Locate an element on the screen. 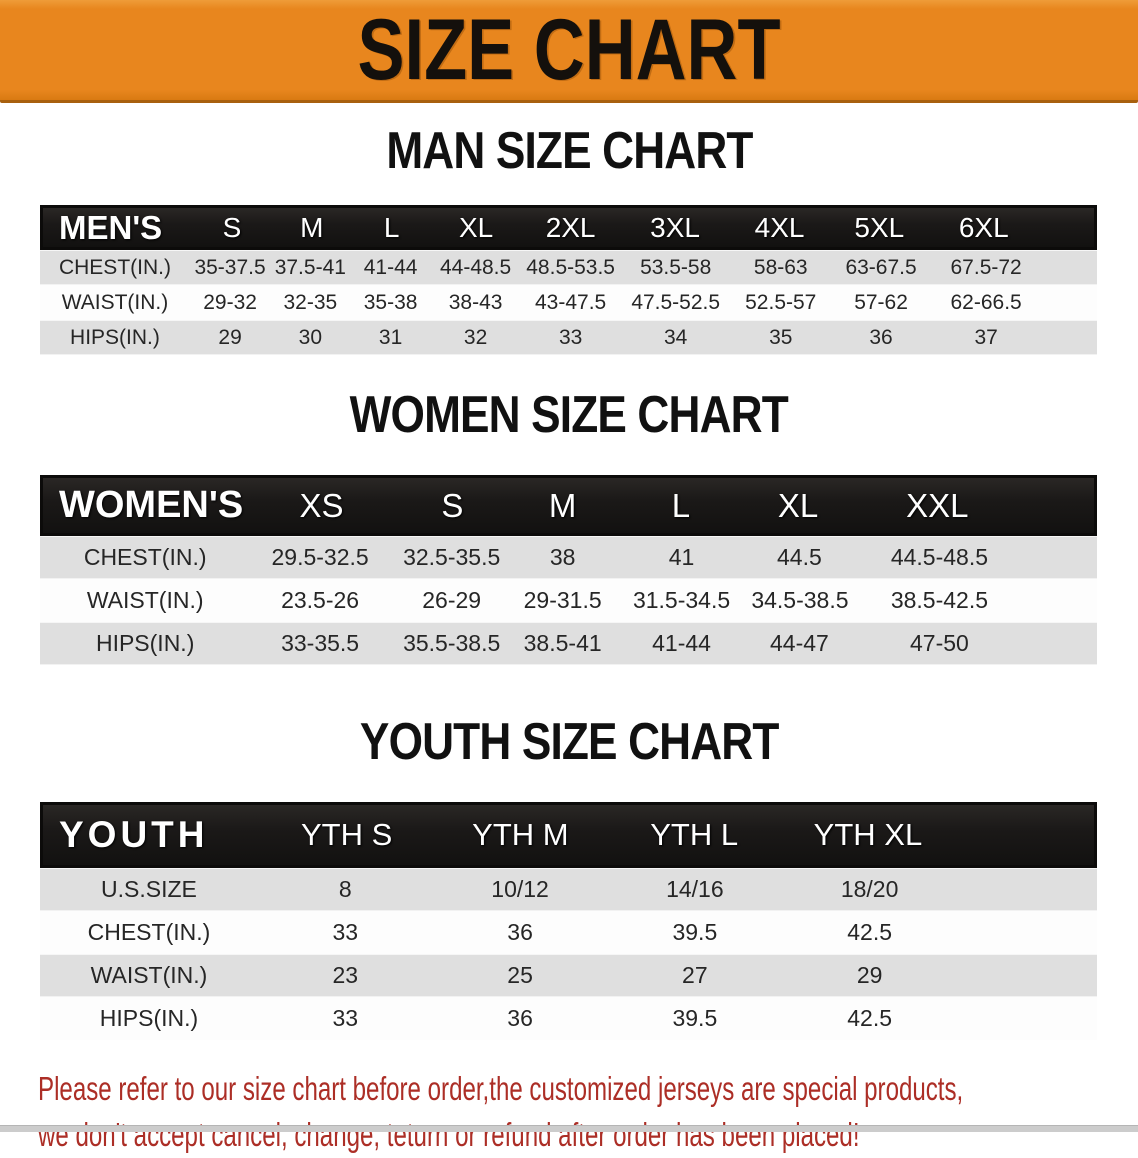 The width and height of the screenshot is (1138, 1158). size-value: 57-62 is located at coordinates (881, 302).